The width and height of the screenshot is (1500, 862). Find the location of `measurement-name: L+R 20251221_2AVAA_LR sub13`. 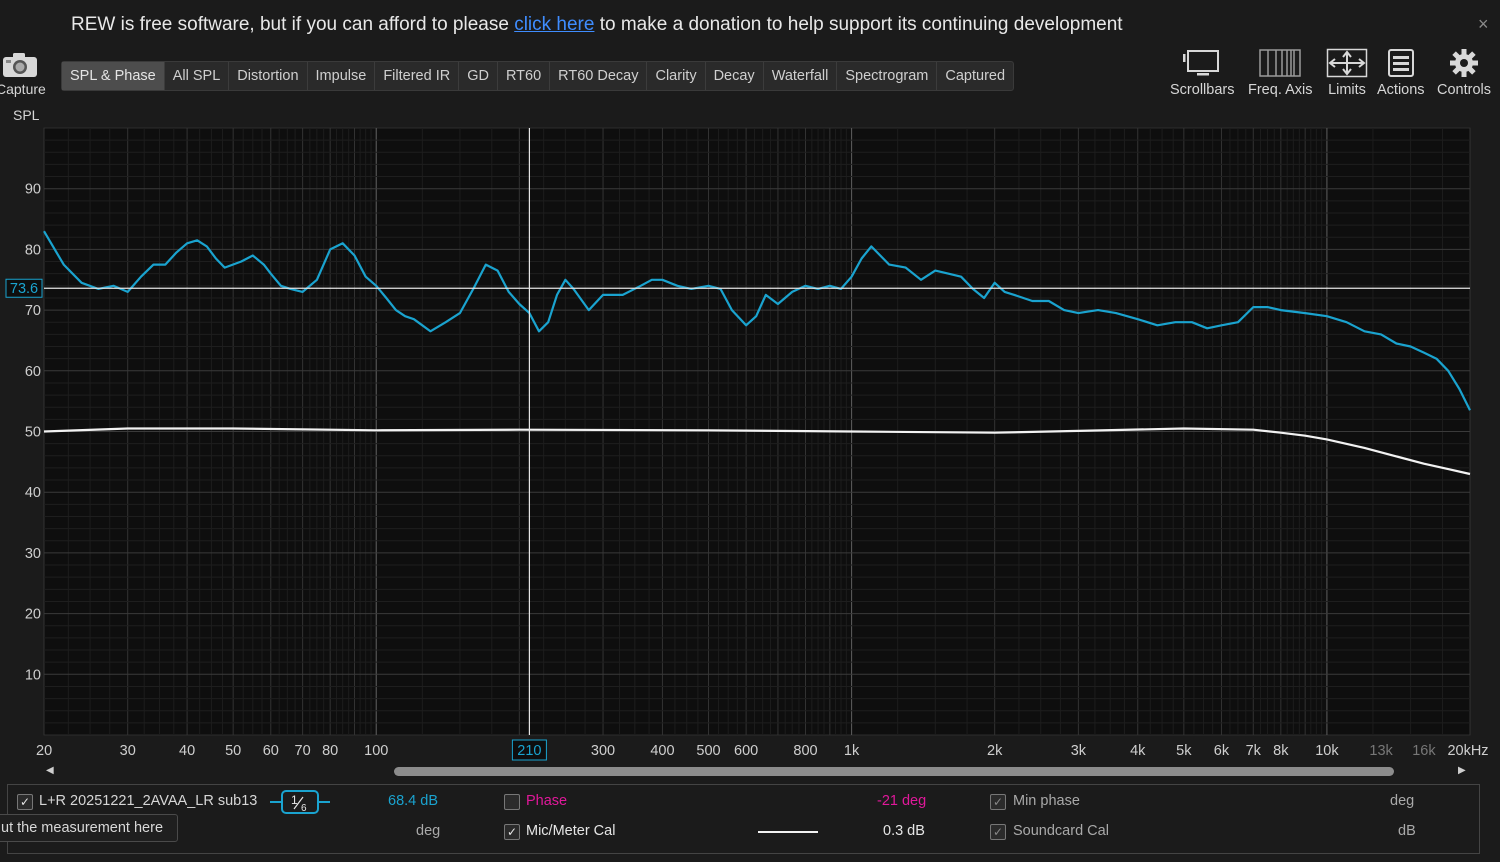

measurement-name: L+R 20251221_2AVAA_LR sub13 is located at coordinates (148, 801).